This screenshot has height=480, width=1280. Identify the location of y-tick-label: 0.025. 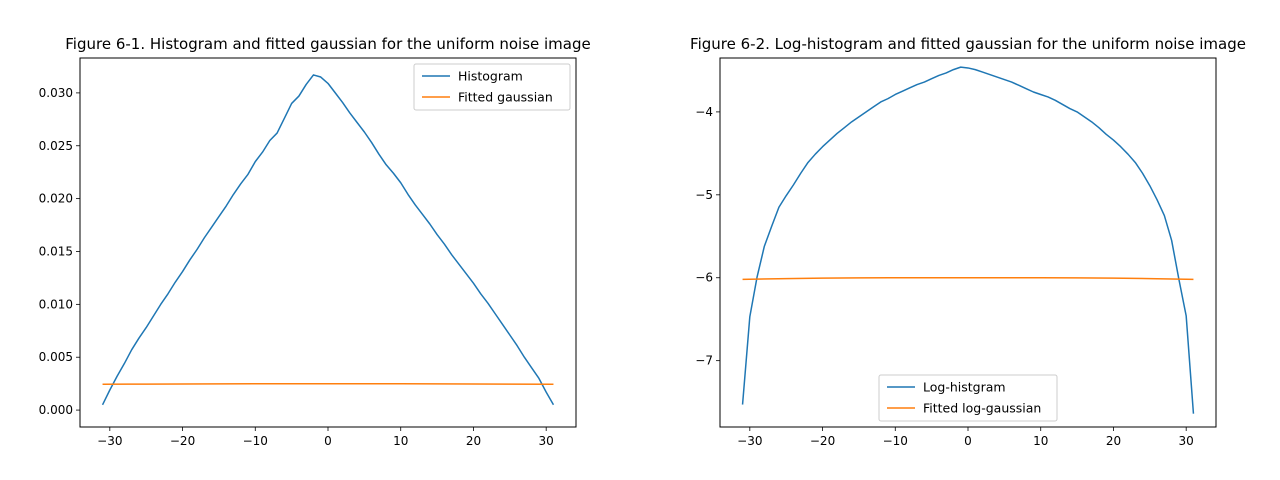
(56, 146).